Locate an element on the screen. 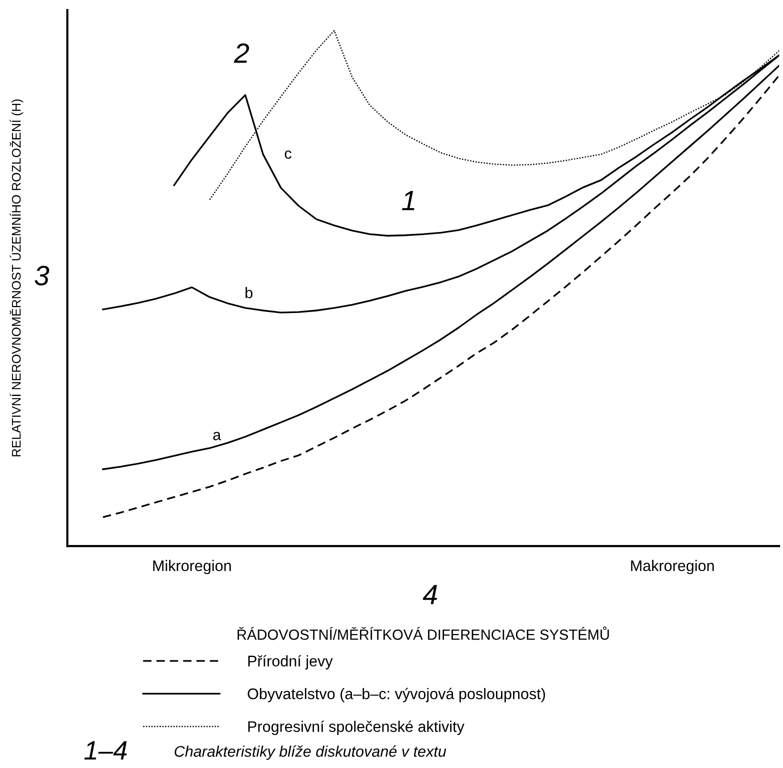 The width and height of the screenshot is (783, 768). x-tick-label: Makroregion is located at coordinates (672, 567).